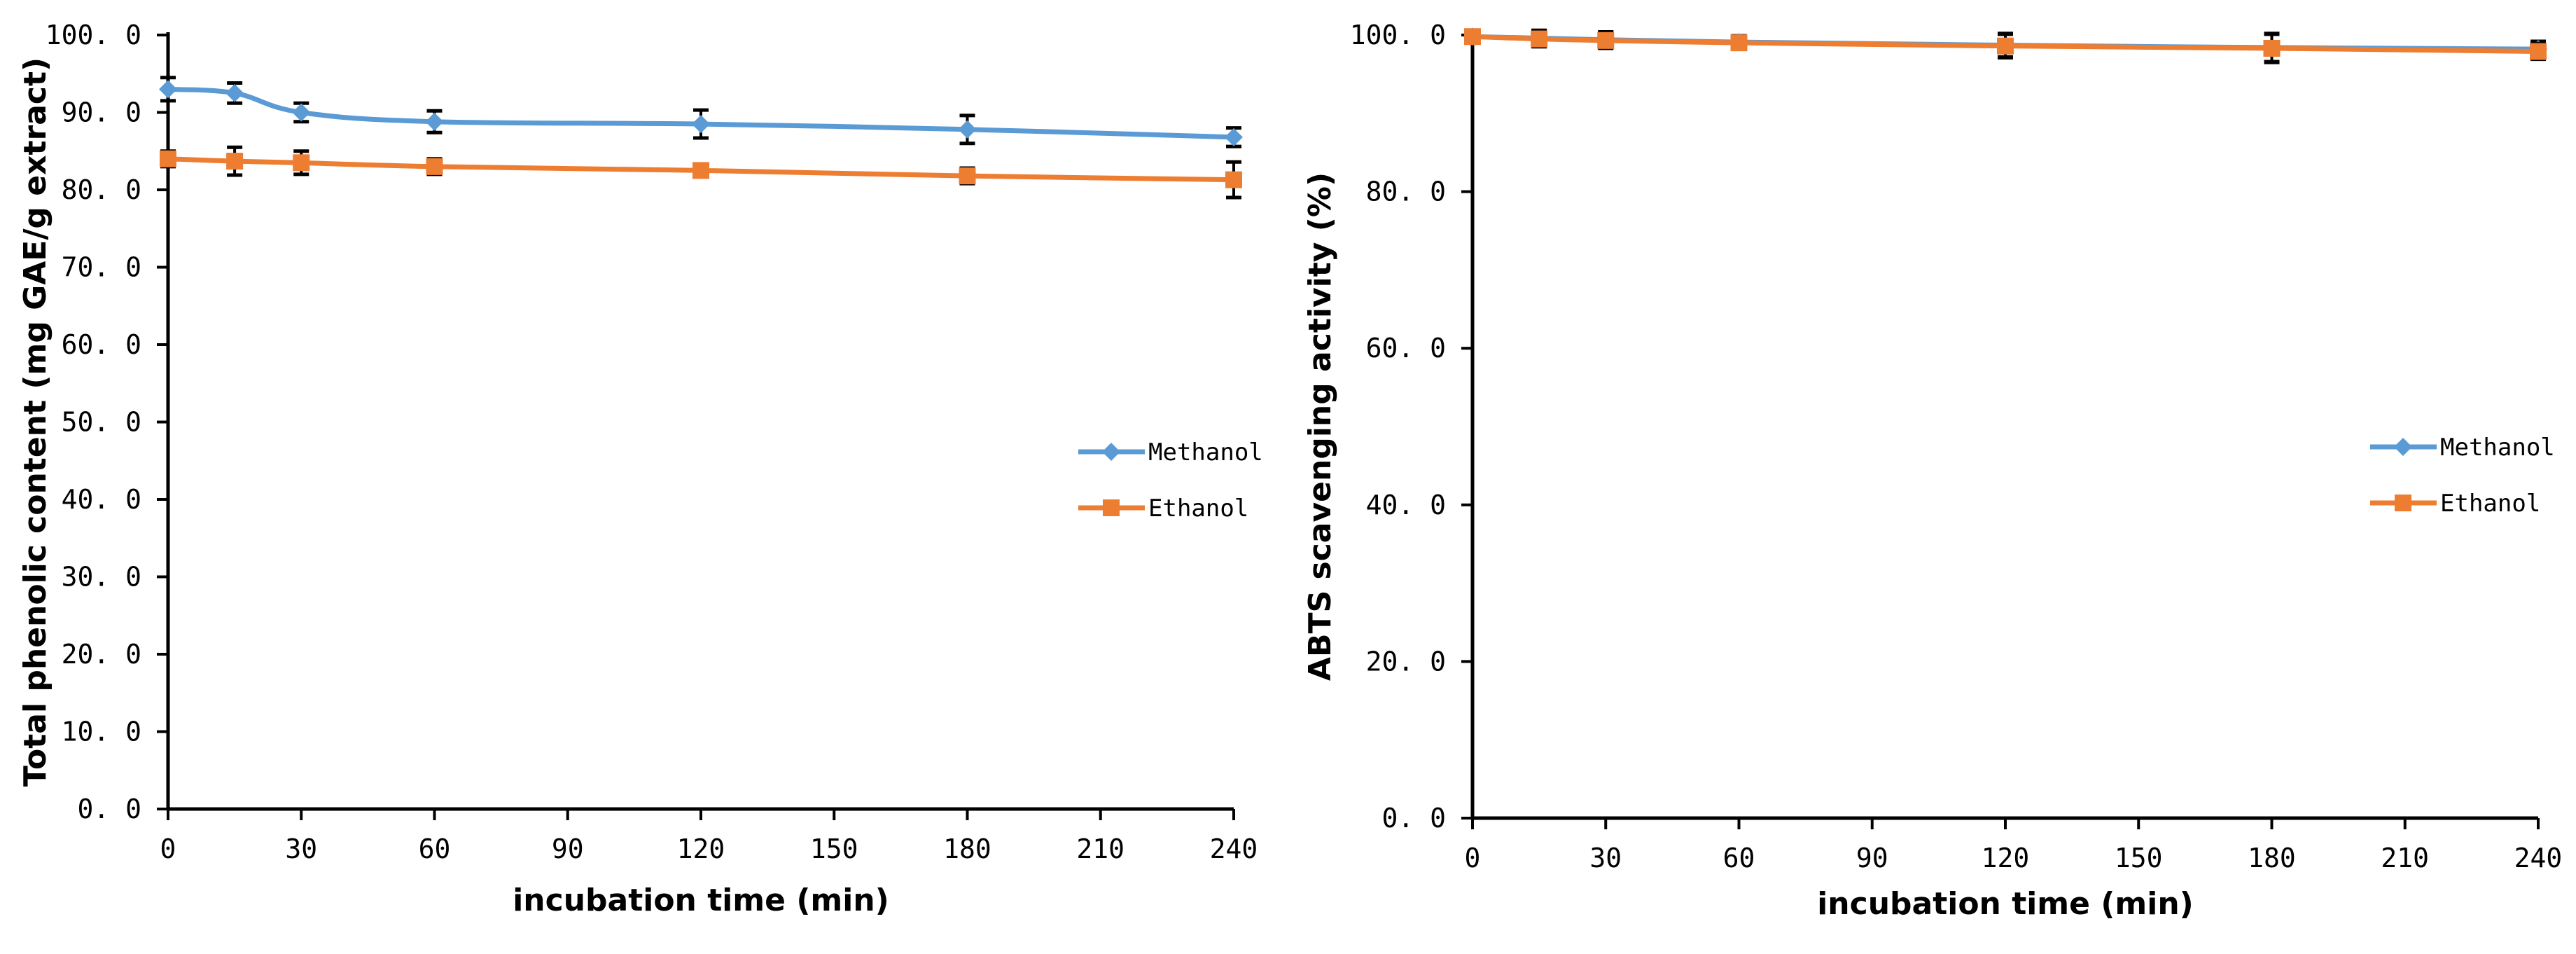 This screenshot has width=2576, height=954. I want to click on y-tick-label: 50. 0, so click(101, 422).